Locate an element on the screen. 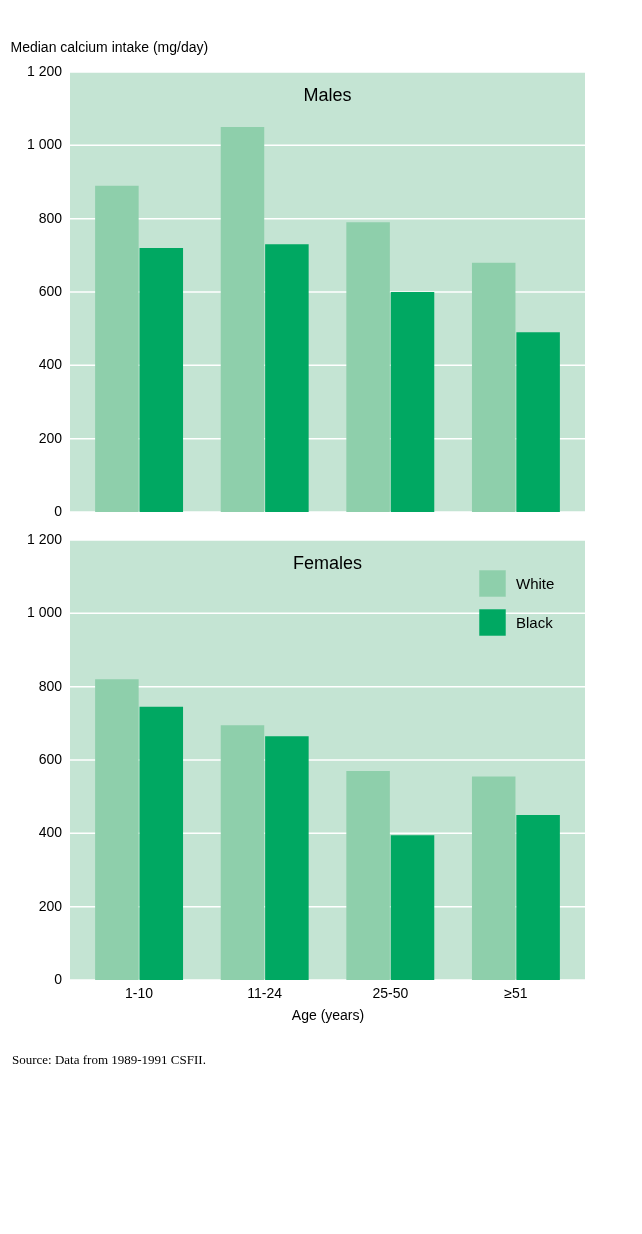 The image size is (642, 1234). text: Males is located at coordinates (327, 95).